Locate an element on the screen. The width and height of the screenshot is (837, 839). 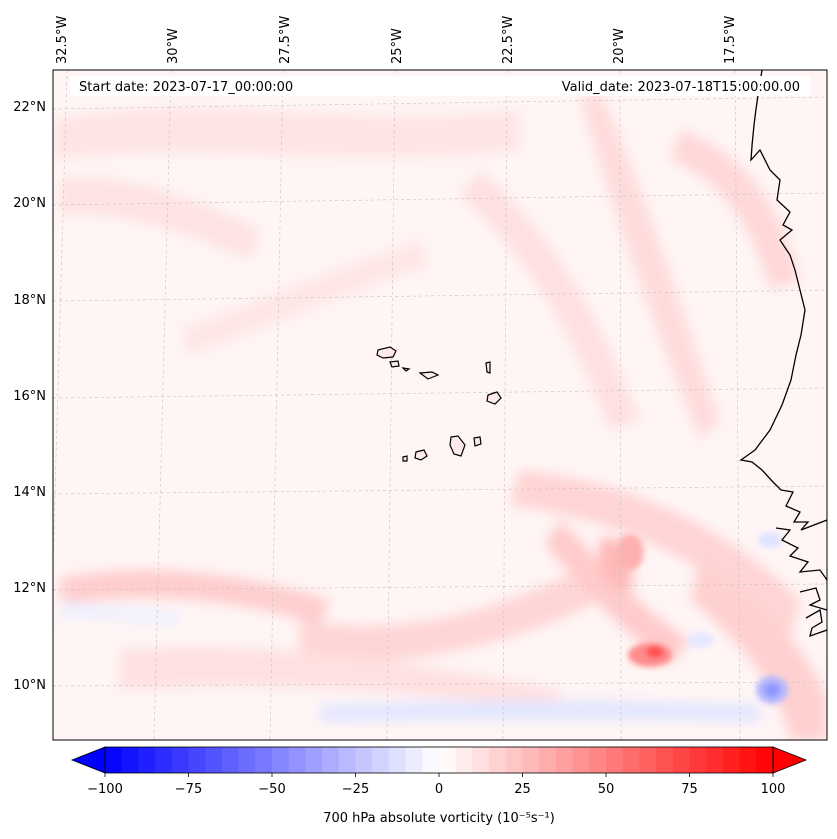
latitude-labels: 22°N 20°N 18°N 16°N 14°N 12°N 10°N is located at coordinates (29, 396).